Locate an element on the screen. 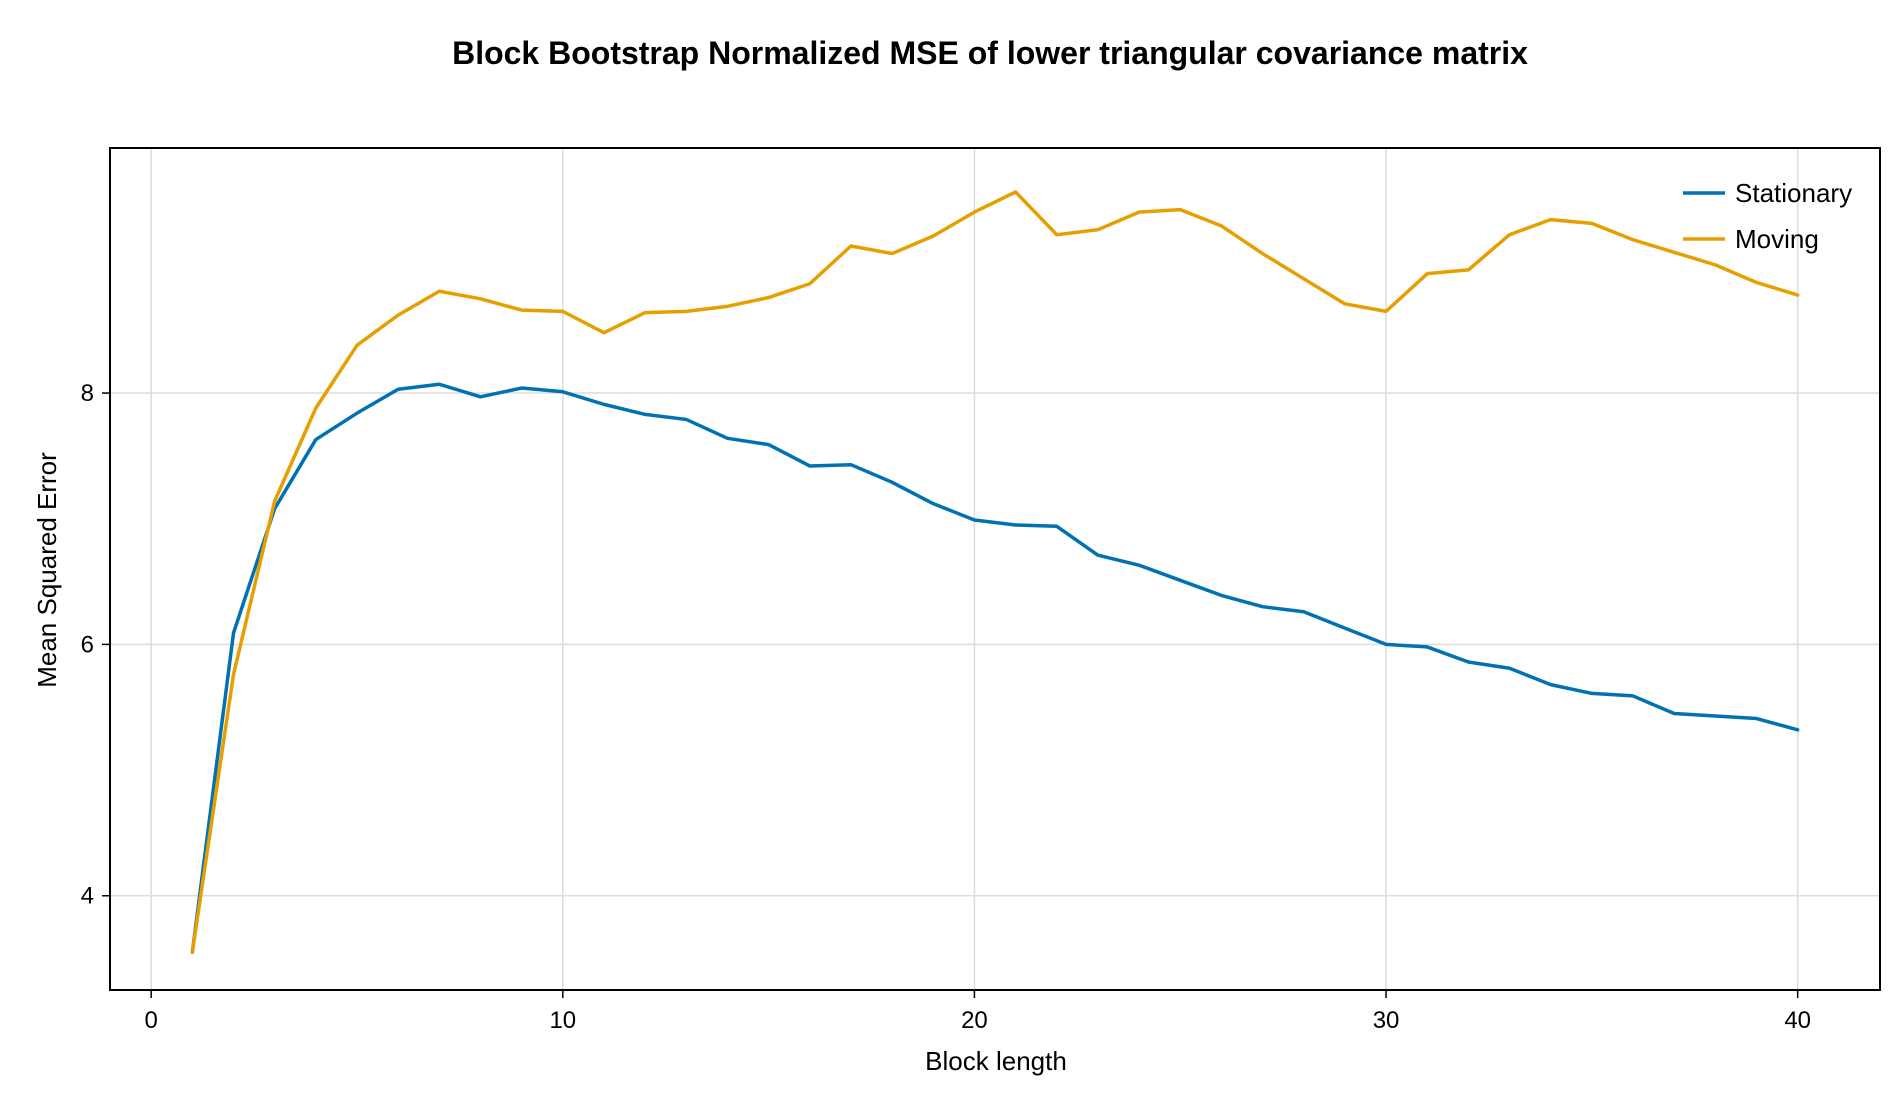  legend: Stationary Moving is located at coordinates (1767, 216).